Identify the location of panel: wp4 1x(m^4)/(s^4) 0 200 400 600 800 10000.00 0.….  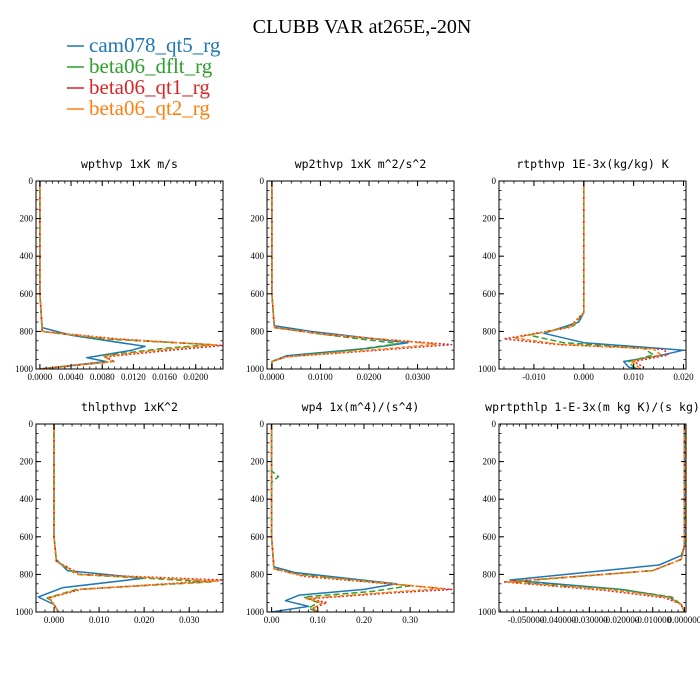
(350, 512).